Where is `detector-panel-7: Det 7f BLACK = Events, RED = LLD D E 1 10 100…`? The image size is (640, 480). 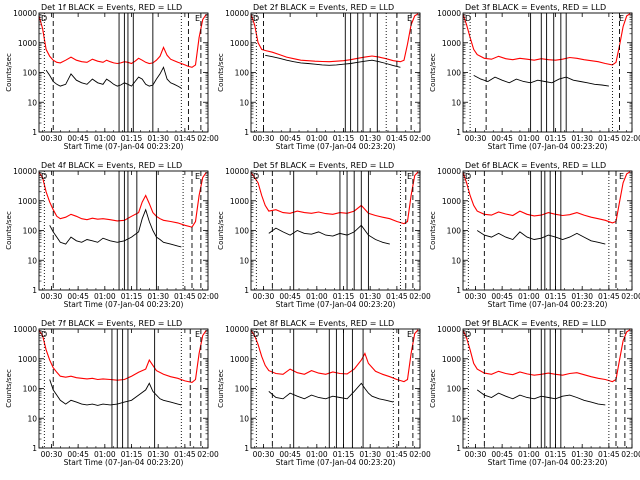 detector-panel-7: Det 7f BLACK = Events, RED = LLD D E 1 10 100… is located at coordinates (112, 393).